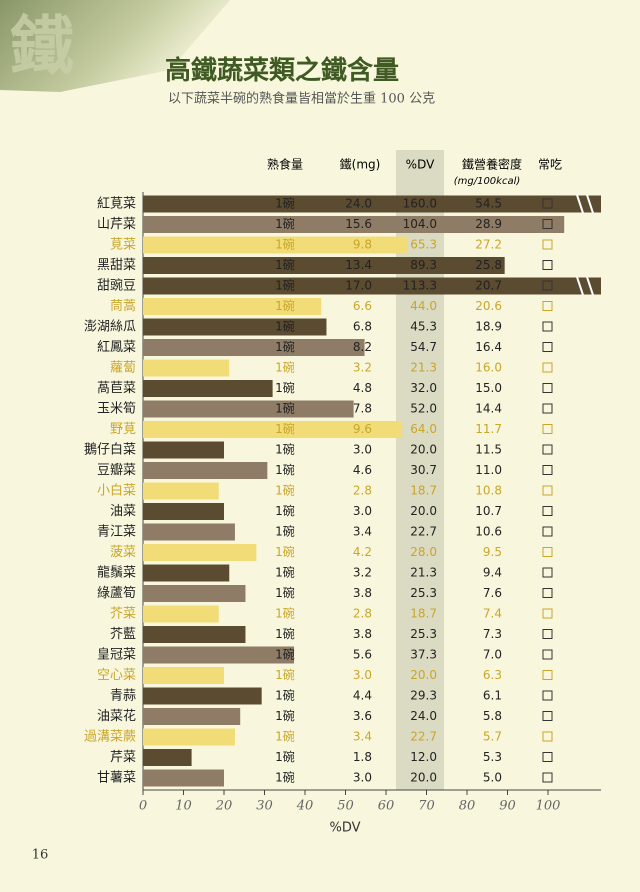 The width and height of the screenshot is (640, 892). What do you see at coordinates (123, 614) in the screenshot?
I see `category-label: 芥菜` at bounding box center [123, 614].